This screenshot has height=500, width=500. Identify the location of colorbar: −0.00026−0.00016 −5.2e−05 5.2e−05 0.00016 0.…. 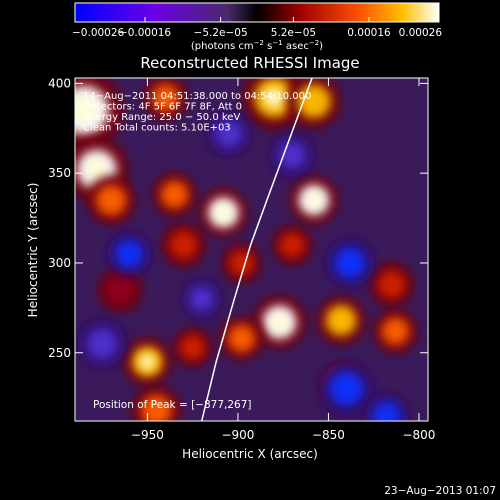
(257, 27).